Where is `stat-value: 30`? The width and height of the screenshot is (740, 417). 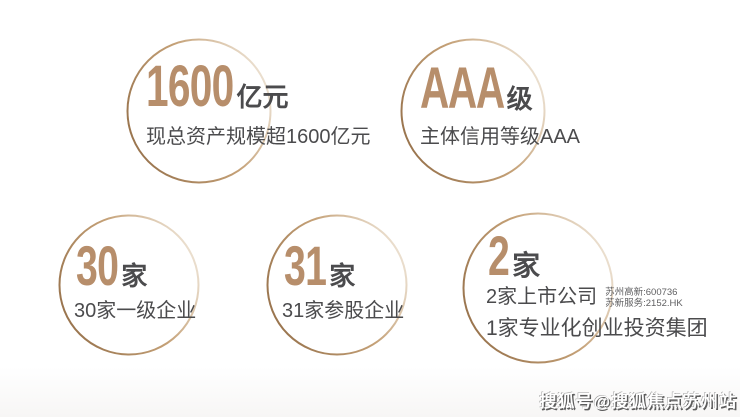
stat-value: 30 is located at coordinates (97, 265).